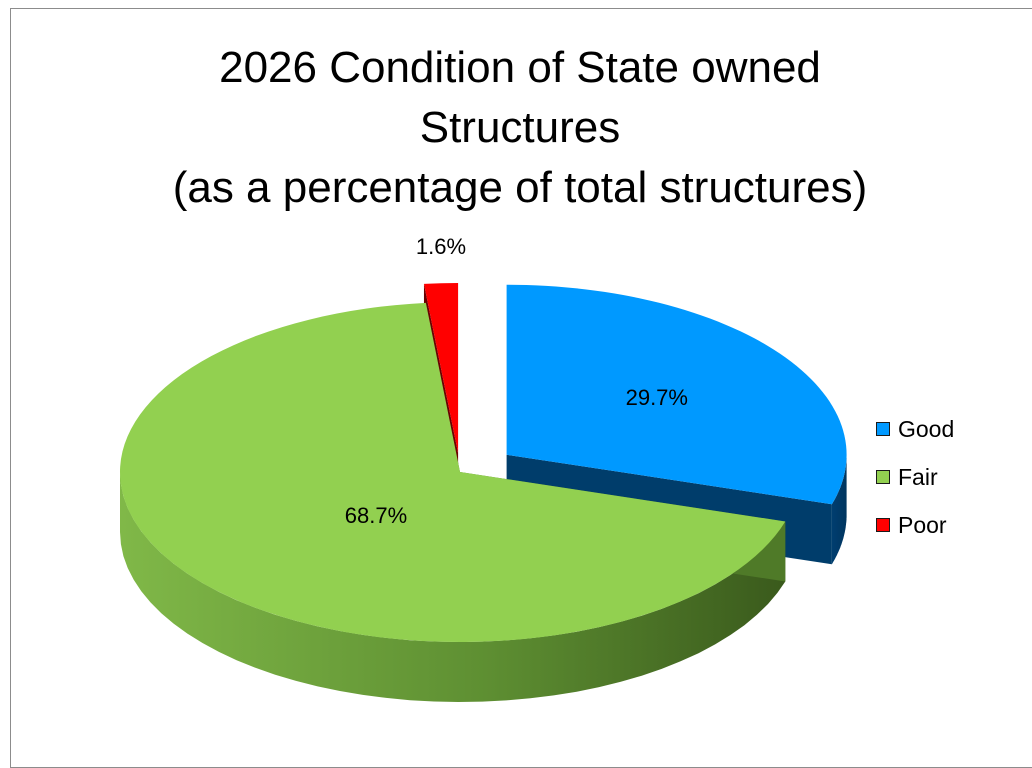 This screenshot has width=1032, height=768. Describe the element at coordinates (520, 67) in the screenshot. I see `chart-title-line: 2026 Condition of State owned` at that location.